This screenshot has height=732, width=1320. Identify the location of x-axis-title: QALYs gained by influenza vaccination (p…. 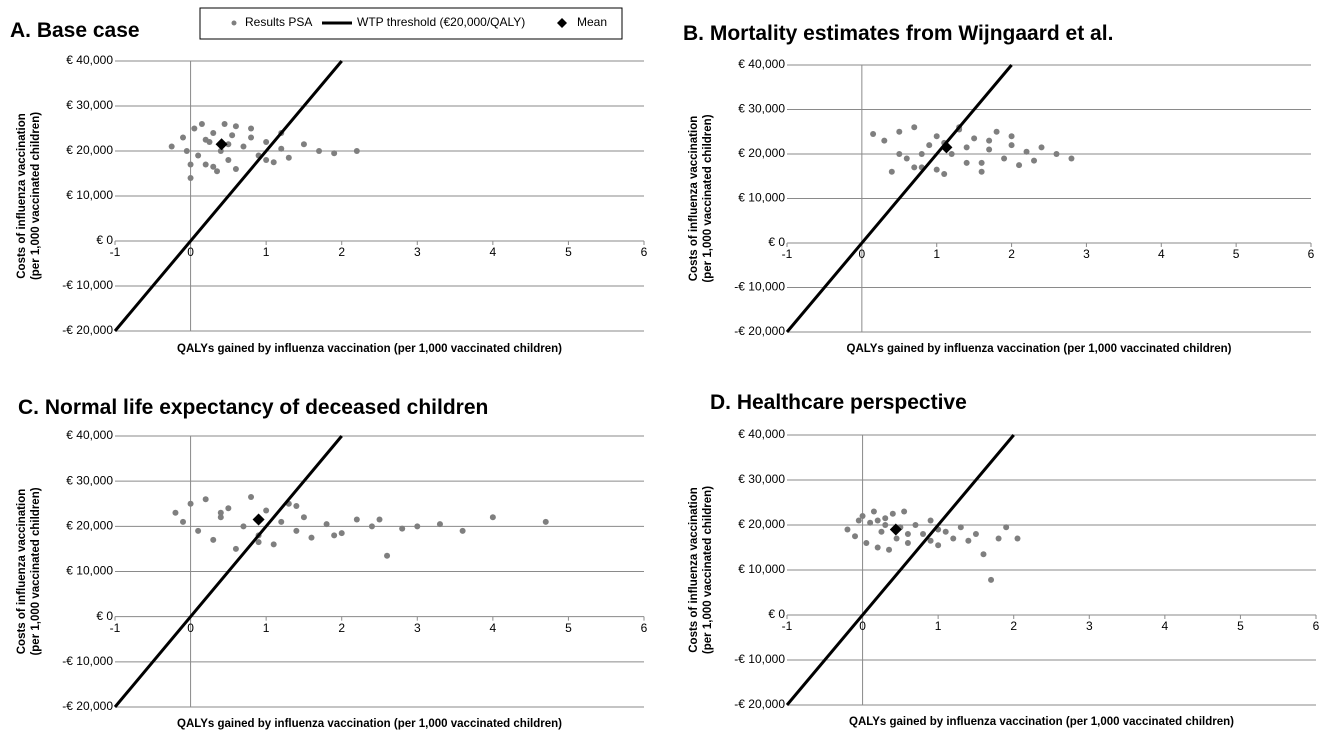
(1039, 349).